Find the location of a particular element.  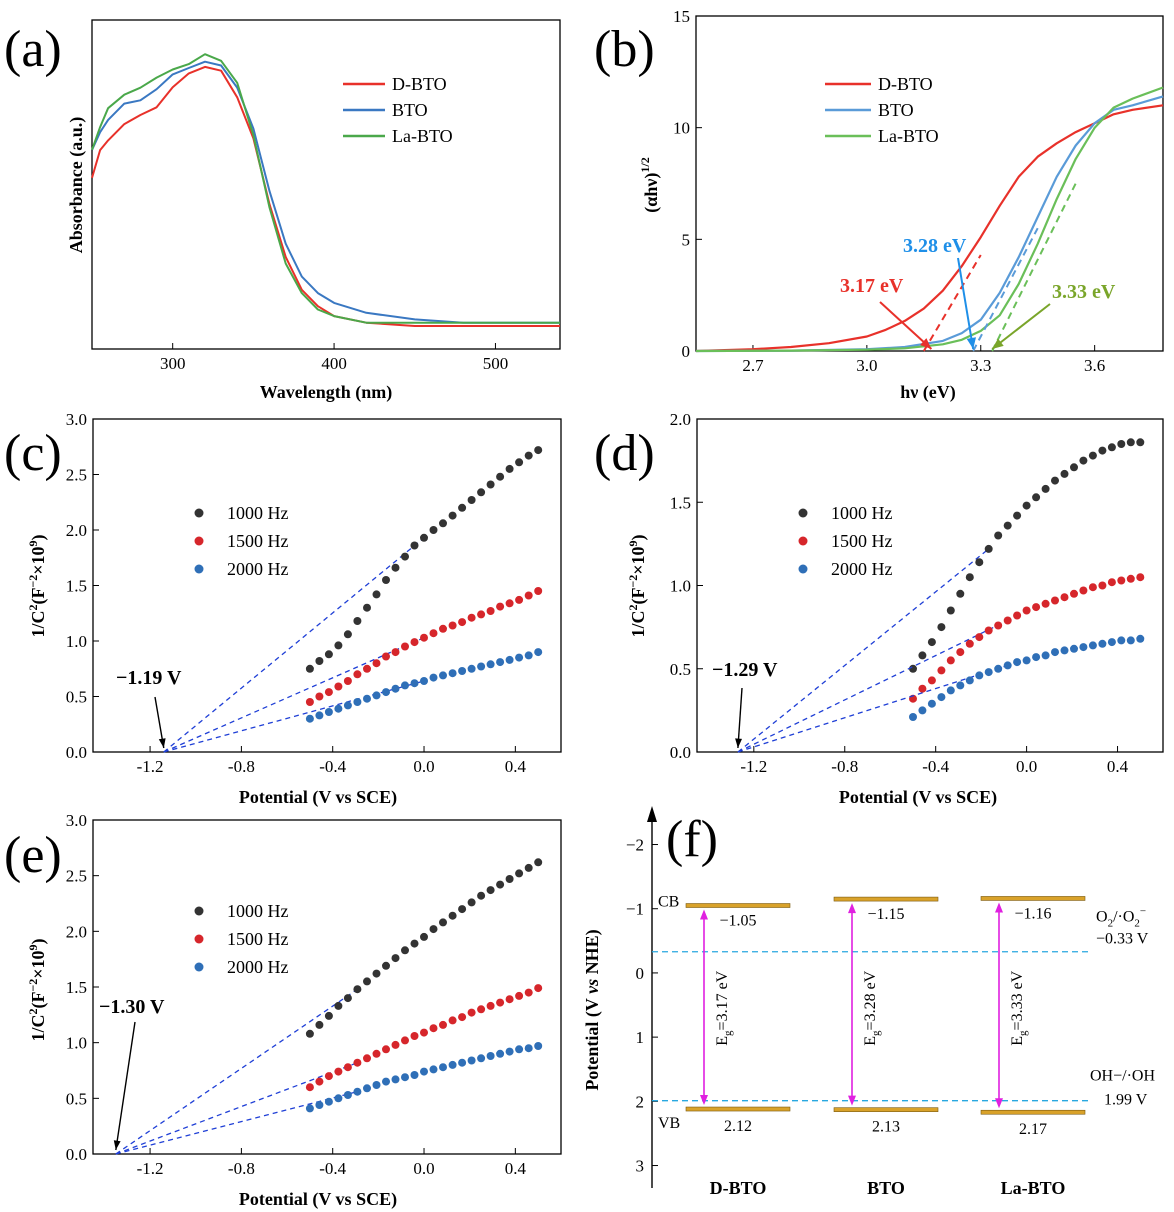

panel-e-legend-label: 1000 Hz is located at coordinates (258, 911).